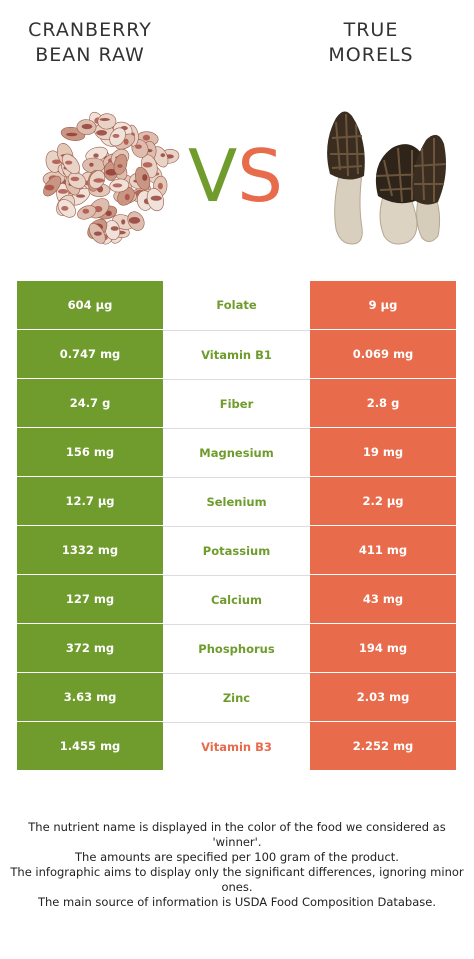 This screenshot has width=474, height=959. What do you see at coordinates (383, 648) in the screenshot?
I see `right-food-value: 194 mg` at bounding box center [383, 648].